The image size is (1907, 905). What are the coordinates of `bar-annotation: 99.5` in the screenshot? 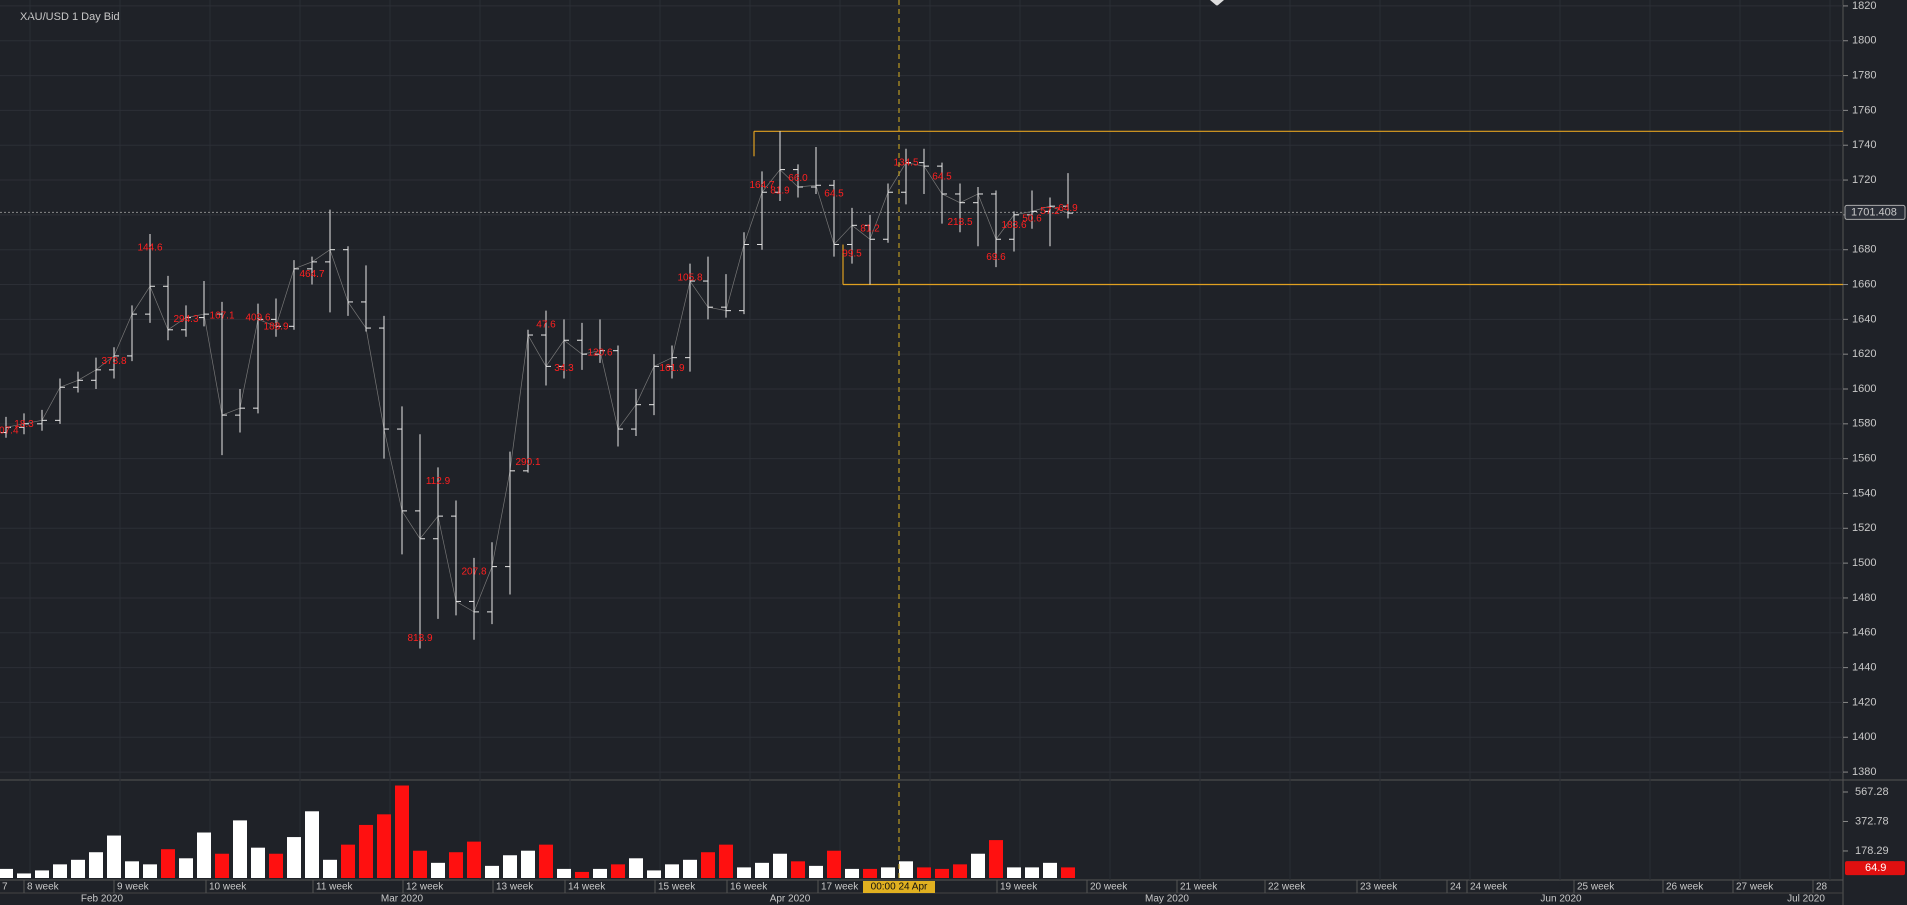 It's located at (852, 253).